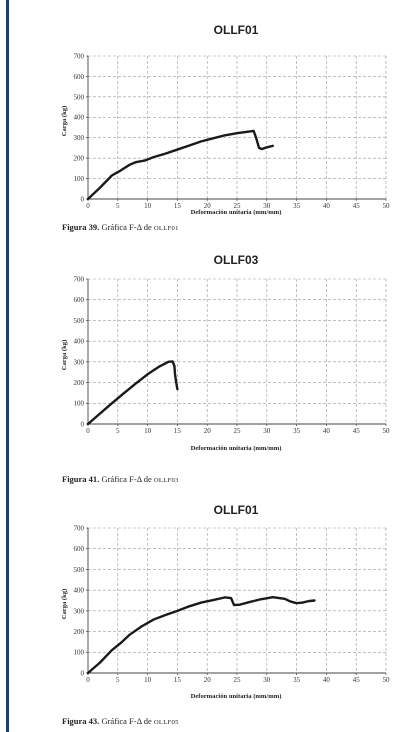  What do you see at coordinates (81, 721) in the screenshot?
I see `caption-label: Figura 43.` at bounding box center [81, 721].